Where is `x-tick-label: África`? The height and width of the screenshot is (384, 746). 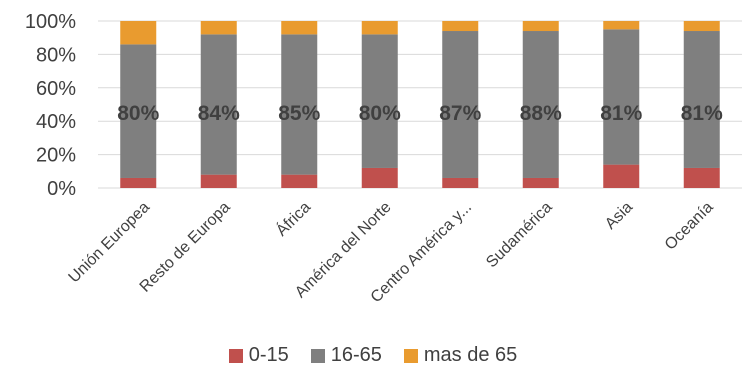 x-tick-label: África is located at coordinates (293, 218).